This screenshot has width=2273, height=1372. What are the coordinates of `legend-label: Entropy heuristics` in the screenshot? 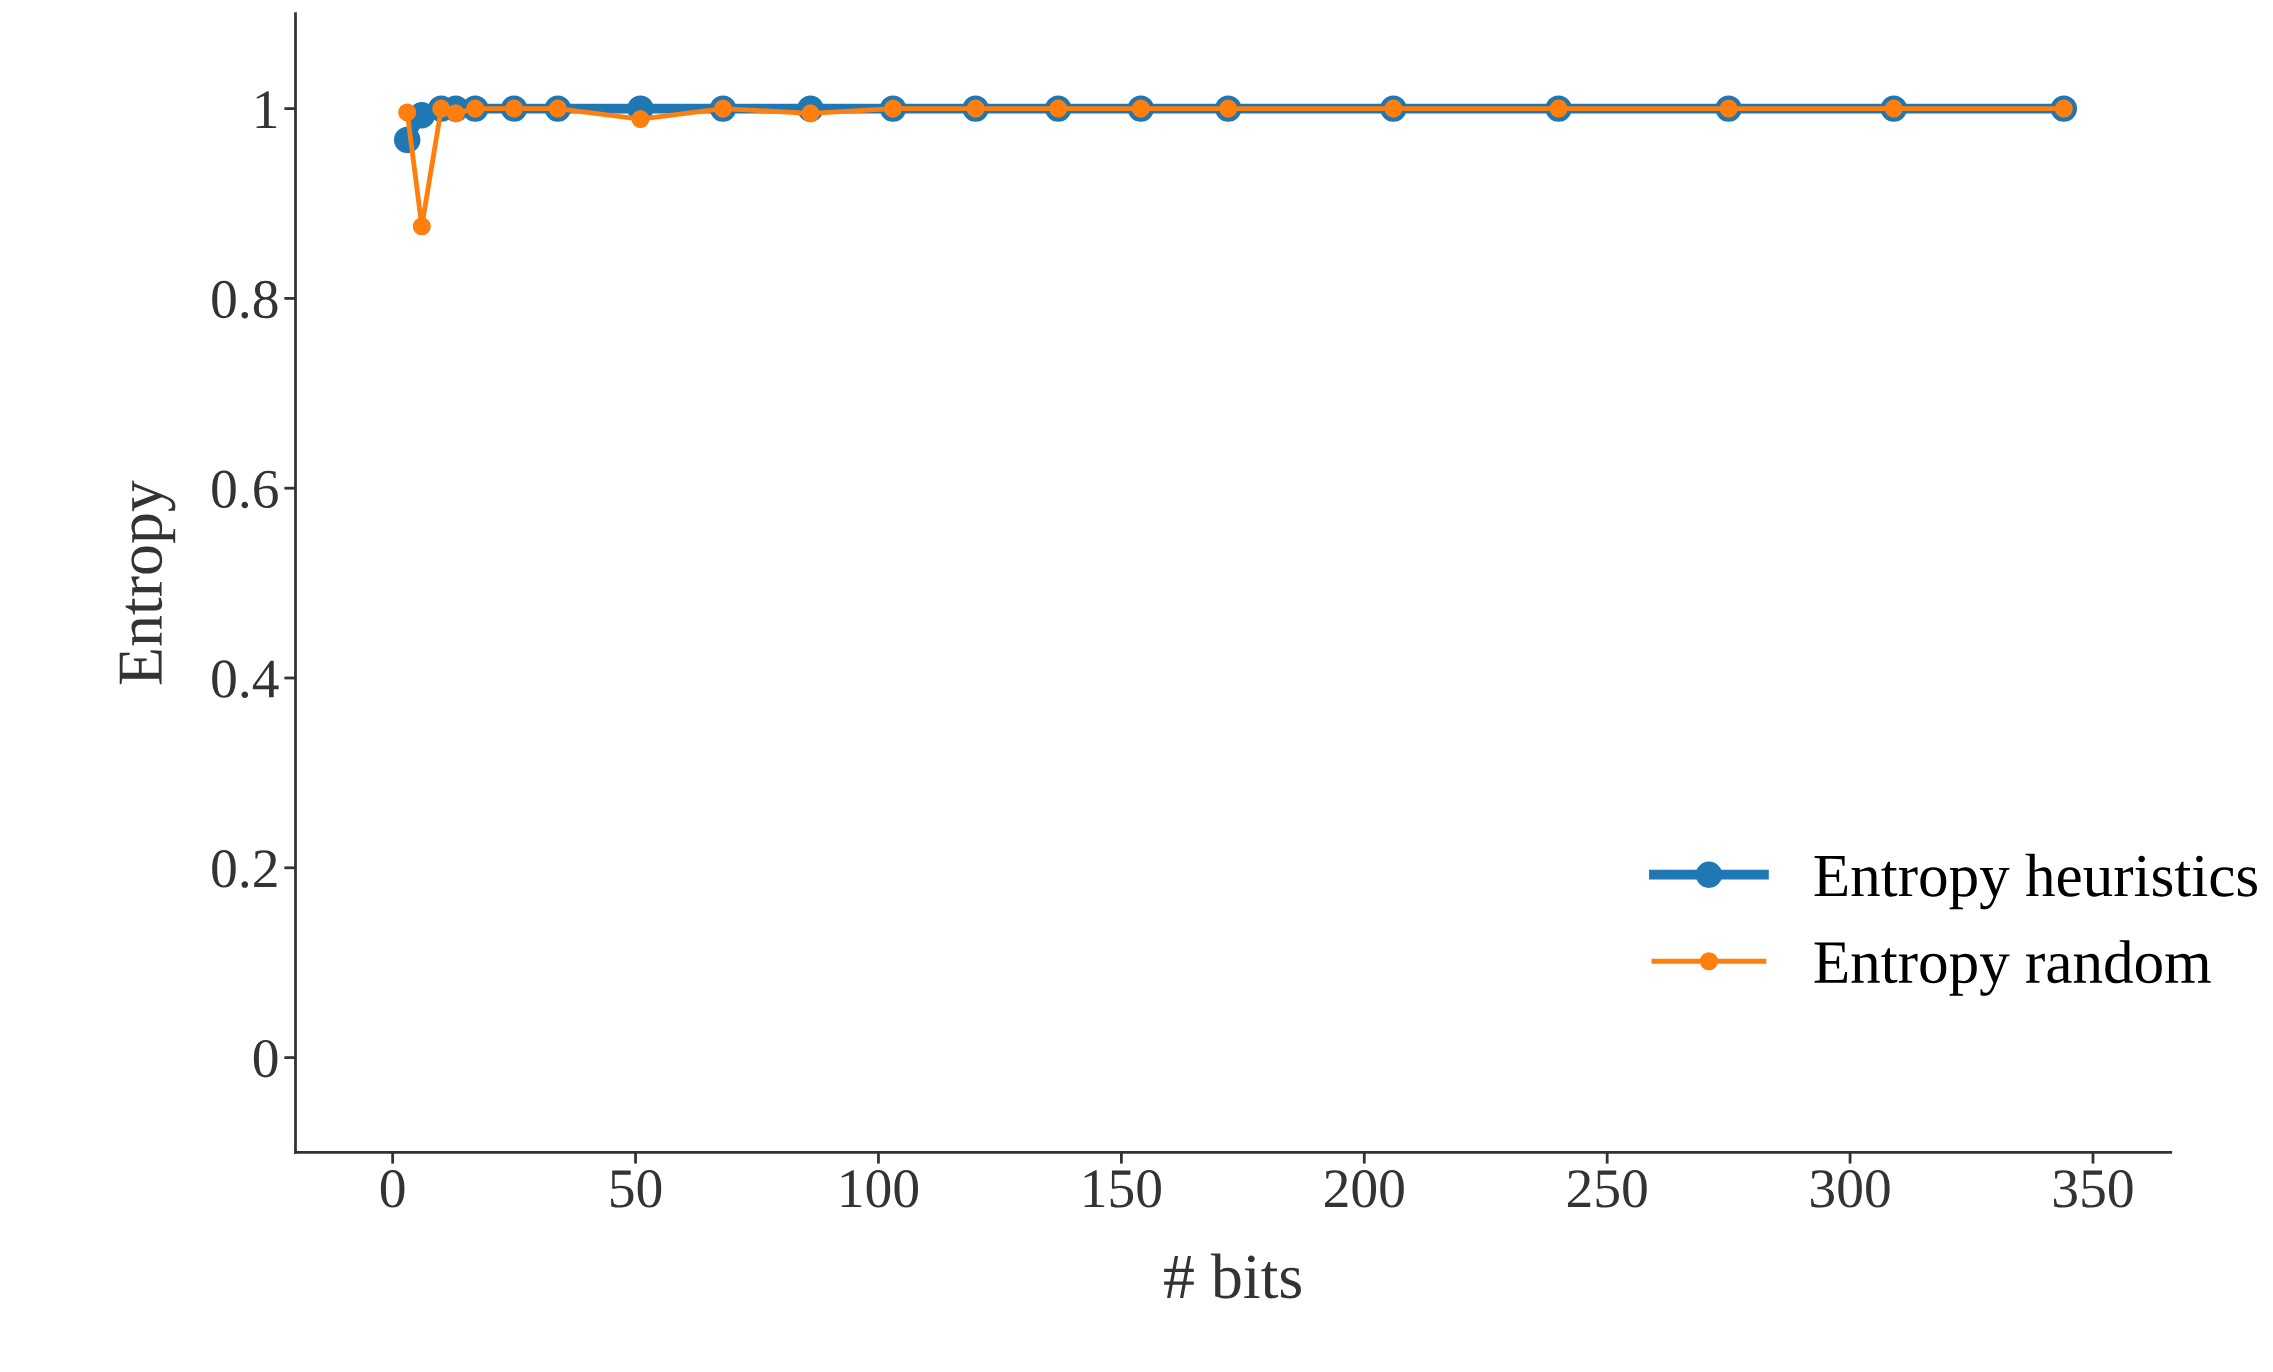 It's located at (2035, 881).